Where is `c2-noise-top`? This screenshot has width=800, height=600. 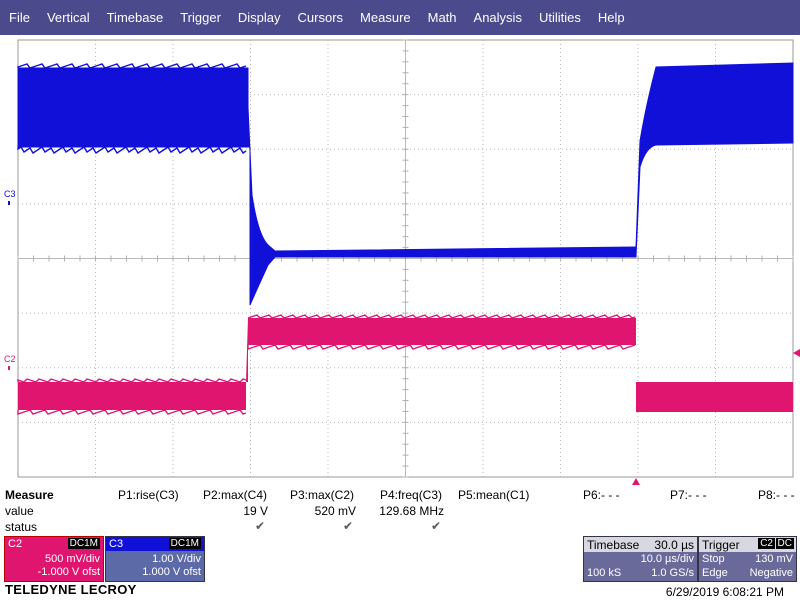
c2-noise-top is located at coordinates (132, 380).